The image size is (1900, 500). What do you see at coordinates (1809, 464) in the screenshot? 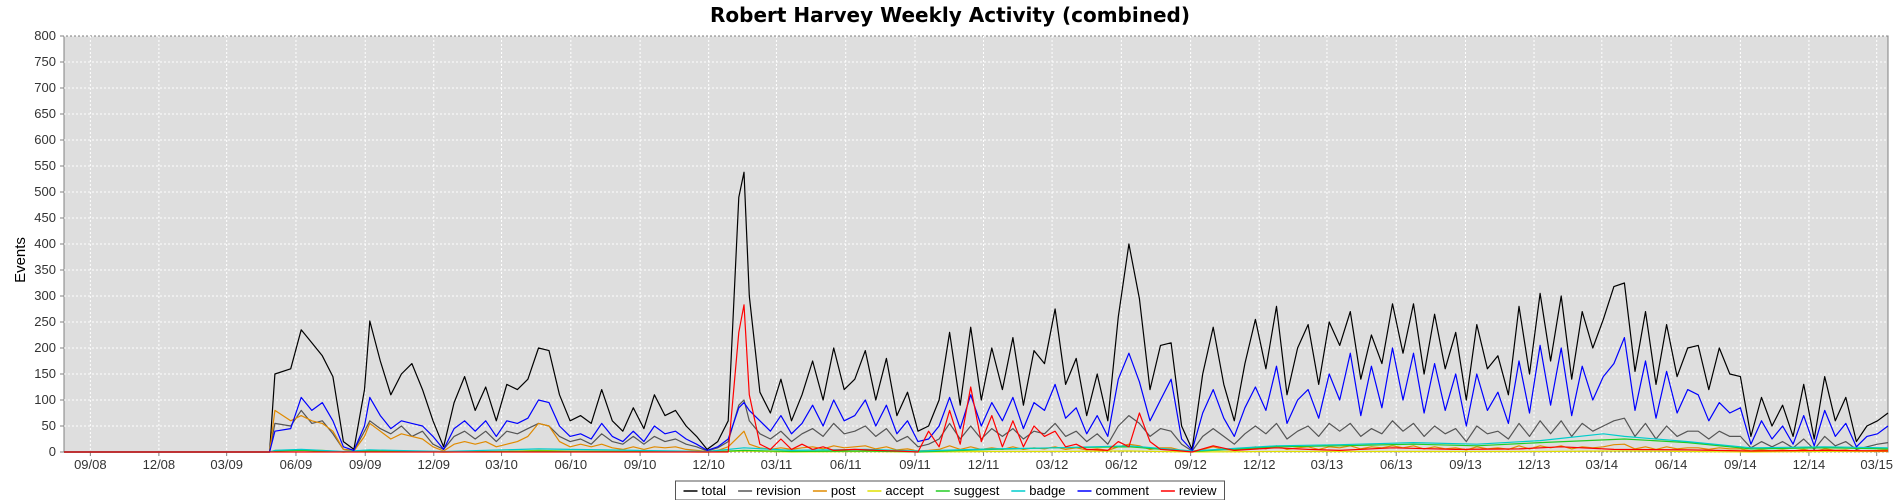
I see `x-tick-label: 12/14` at bounding box center [1809, 464].